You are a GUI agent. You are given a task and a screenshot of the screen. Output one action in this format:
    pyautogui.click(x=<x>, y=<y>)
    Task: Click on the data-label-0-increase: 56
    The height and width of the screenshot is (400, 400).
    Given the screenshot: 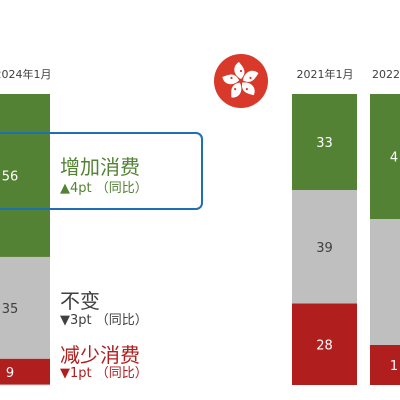 What is the action you would take?
    pyautogui.click(x=10, y=176)
    